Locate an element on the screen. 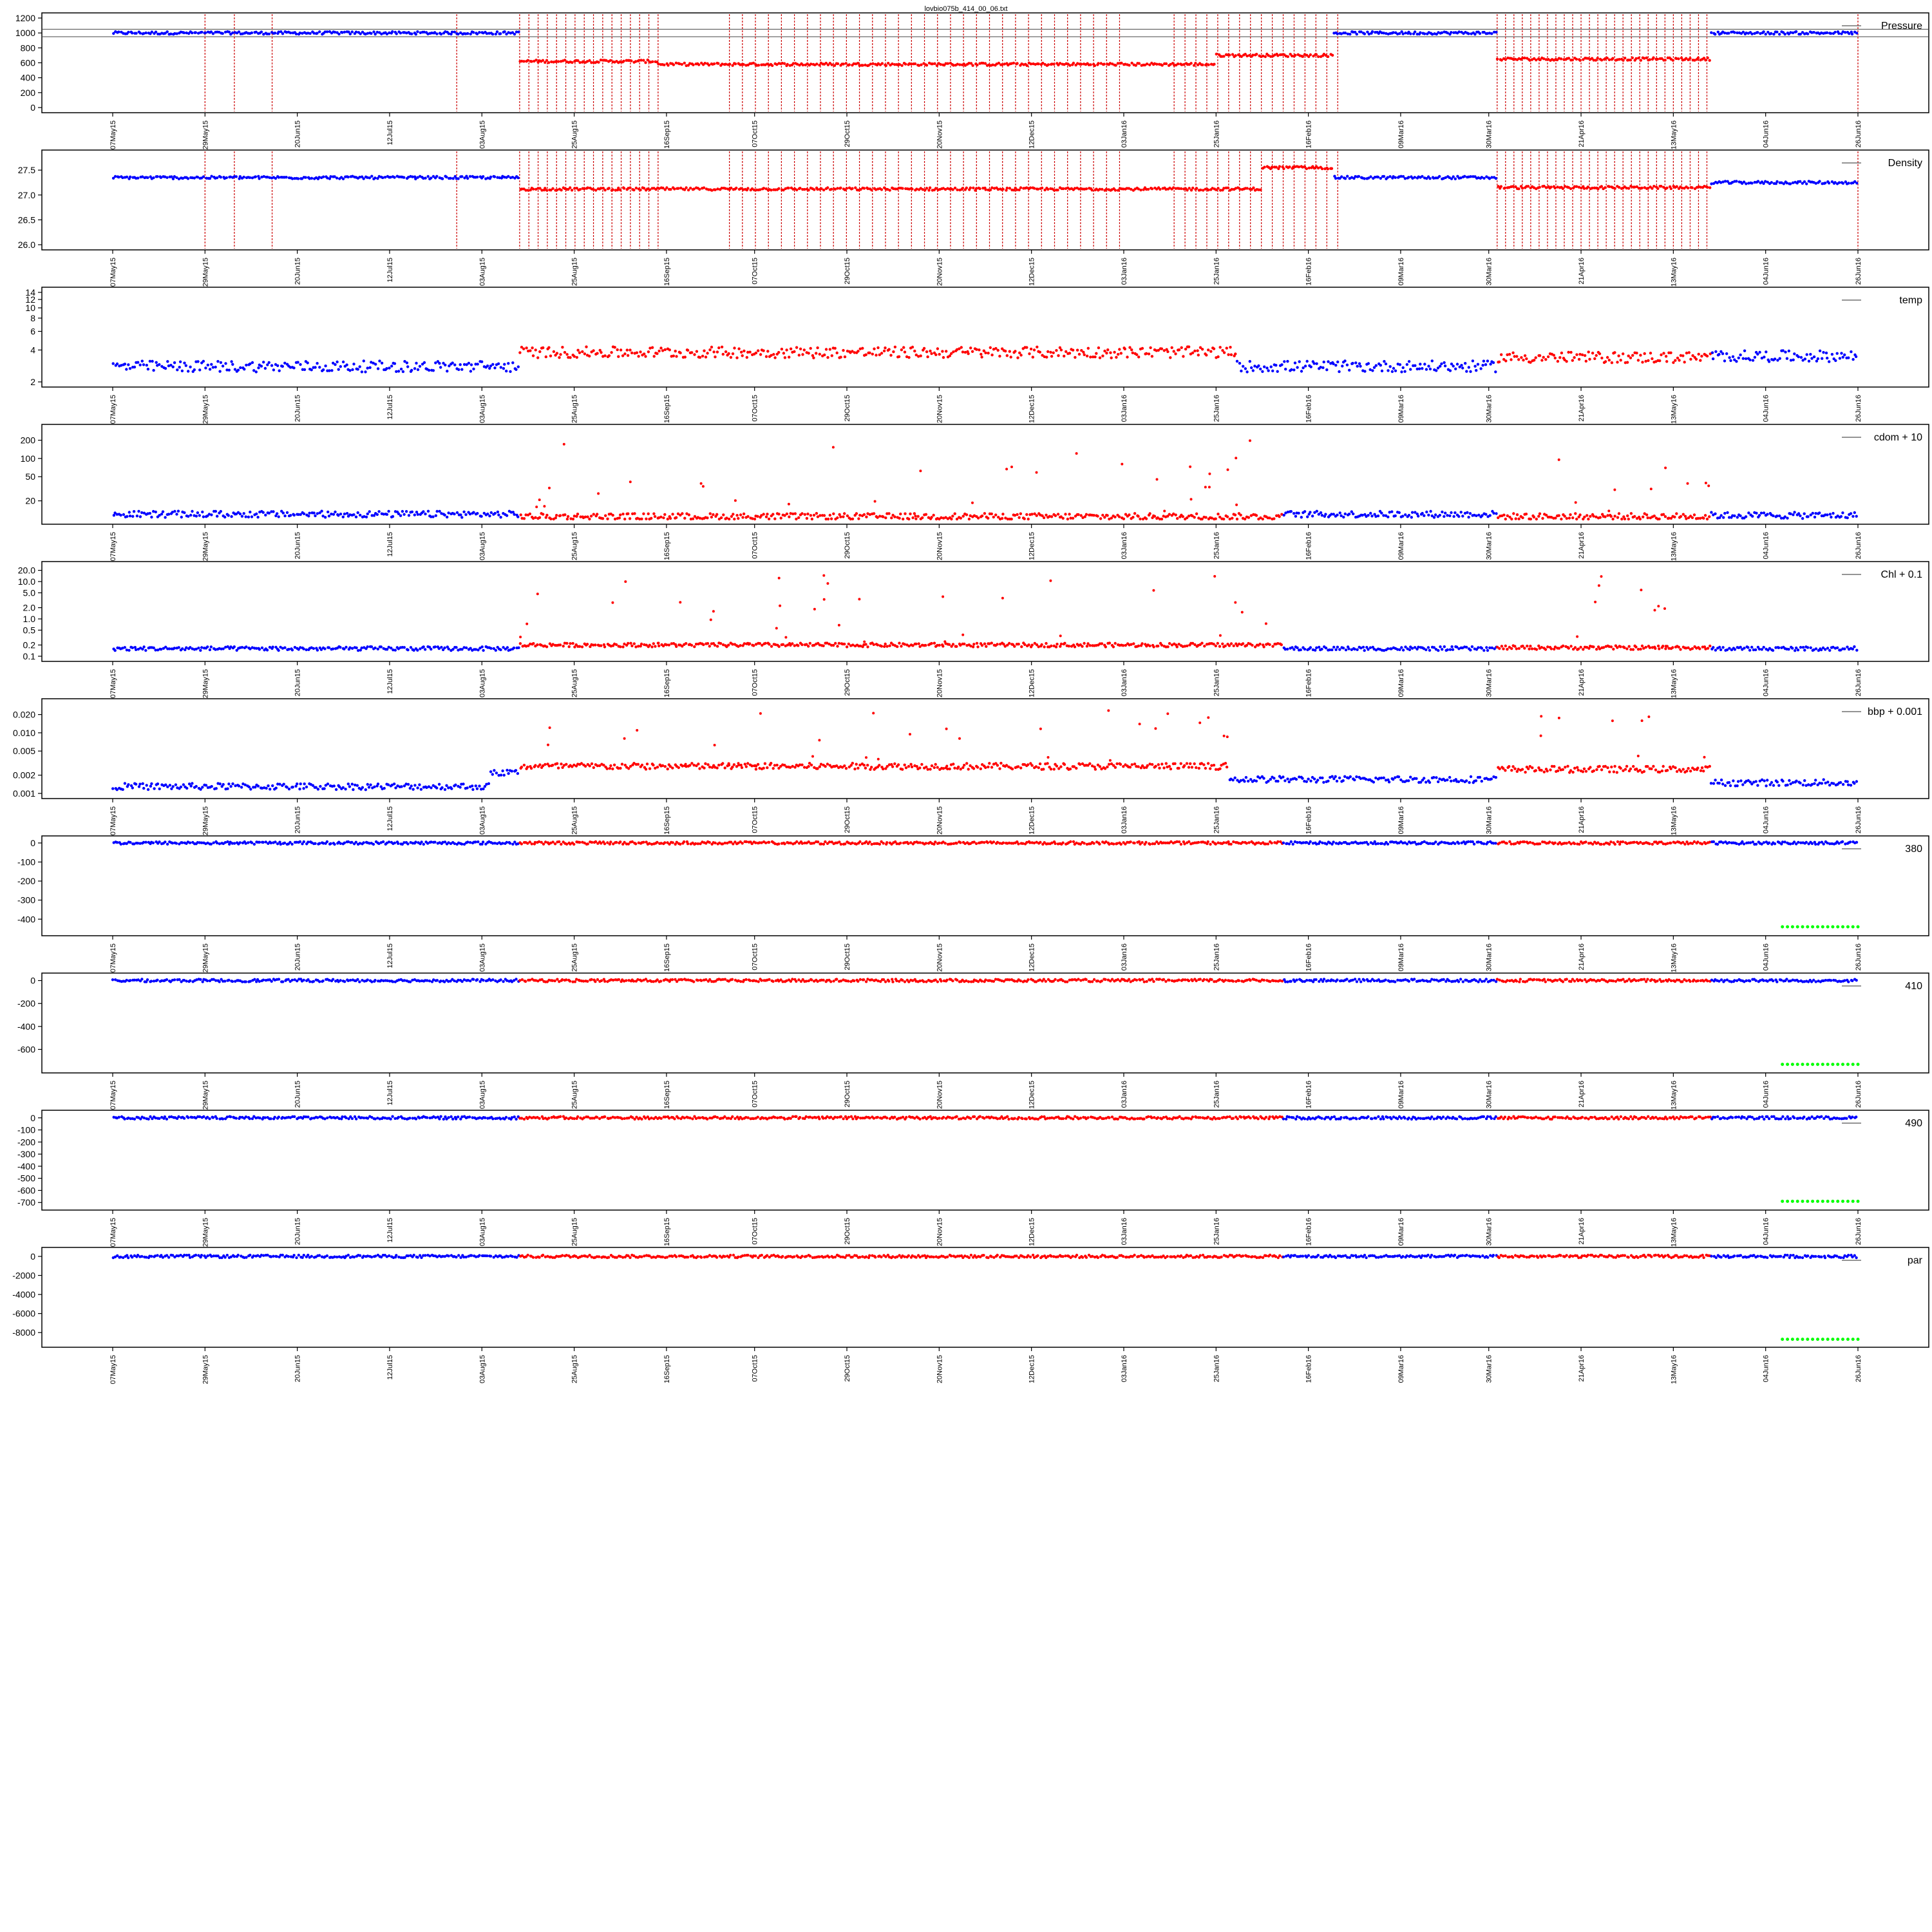  ytick-label-0-1: 200 is located at coordinates (28, 93).